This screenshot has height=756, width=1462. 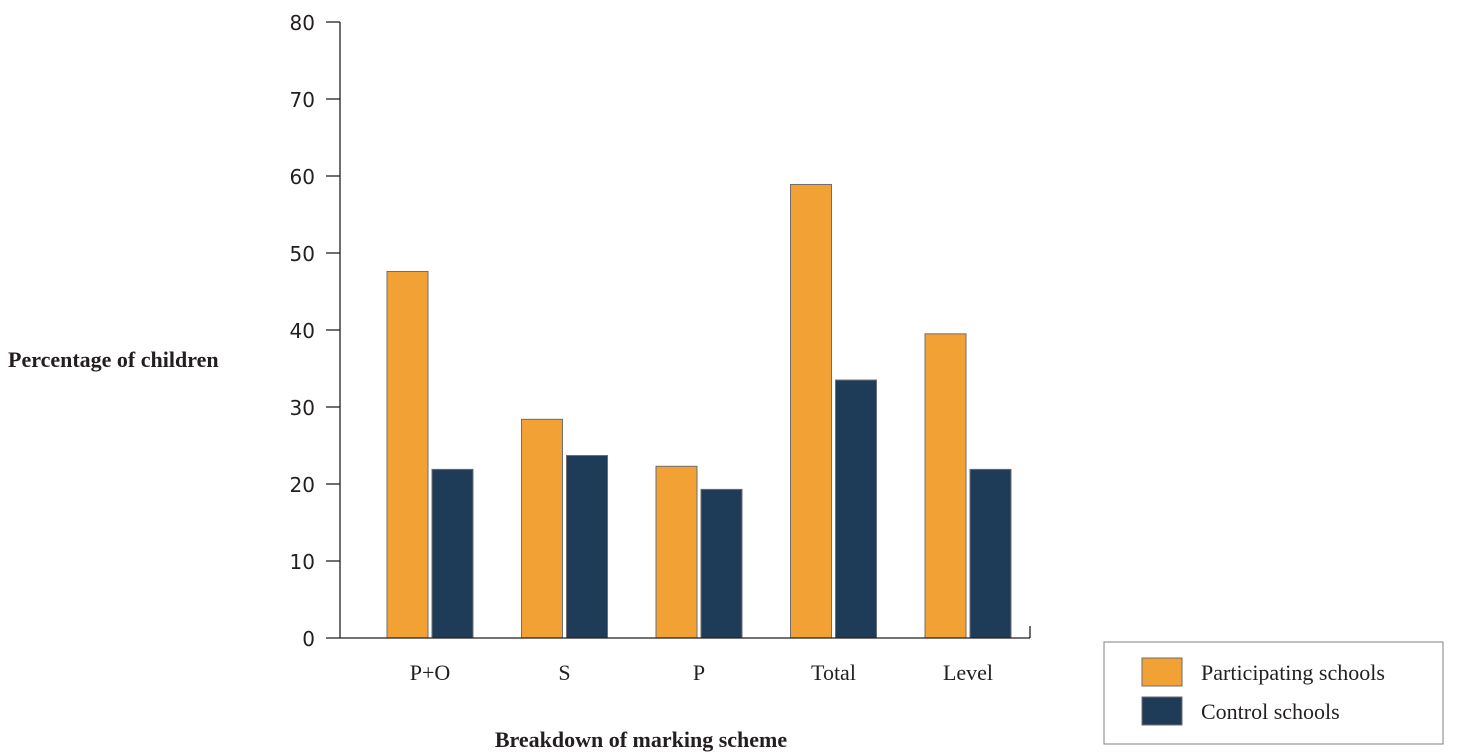 I want to click on y-axis-title: Percentage of children, so click(x=113, y=359).